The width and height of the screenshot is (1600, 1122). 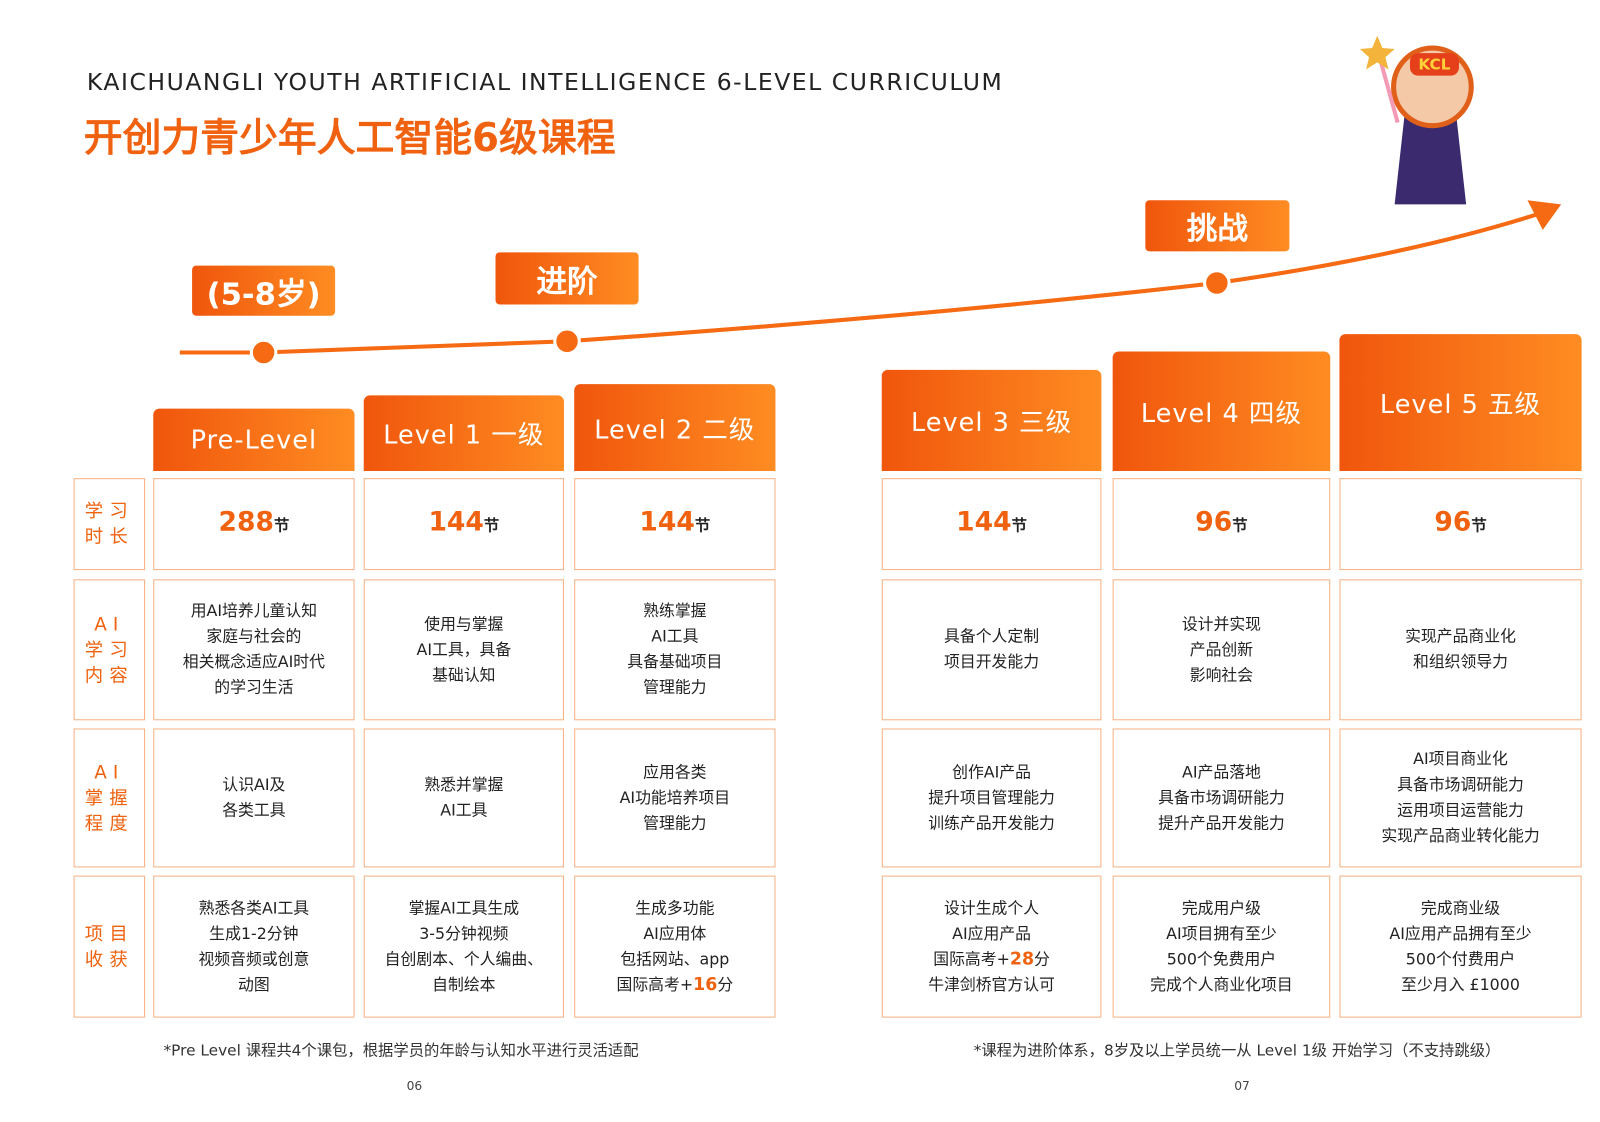 I want to click on cell-line: AI应用体, so click(x=675, y=933).